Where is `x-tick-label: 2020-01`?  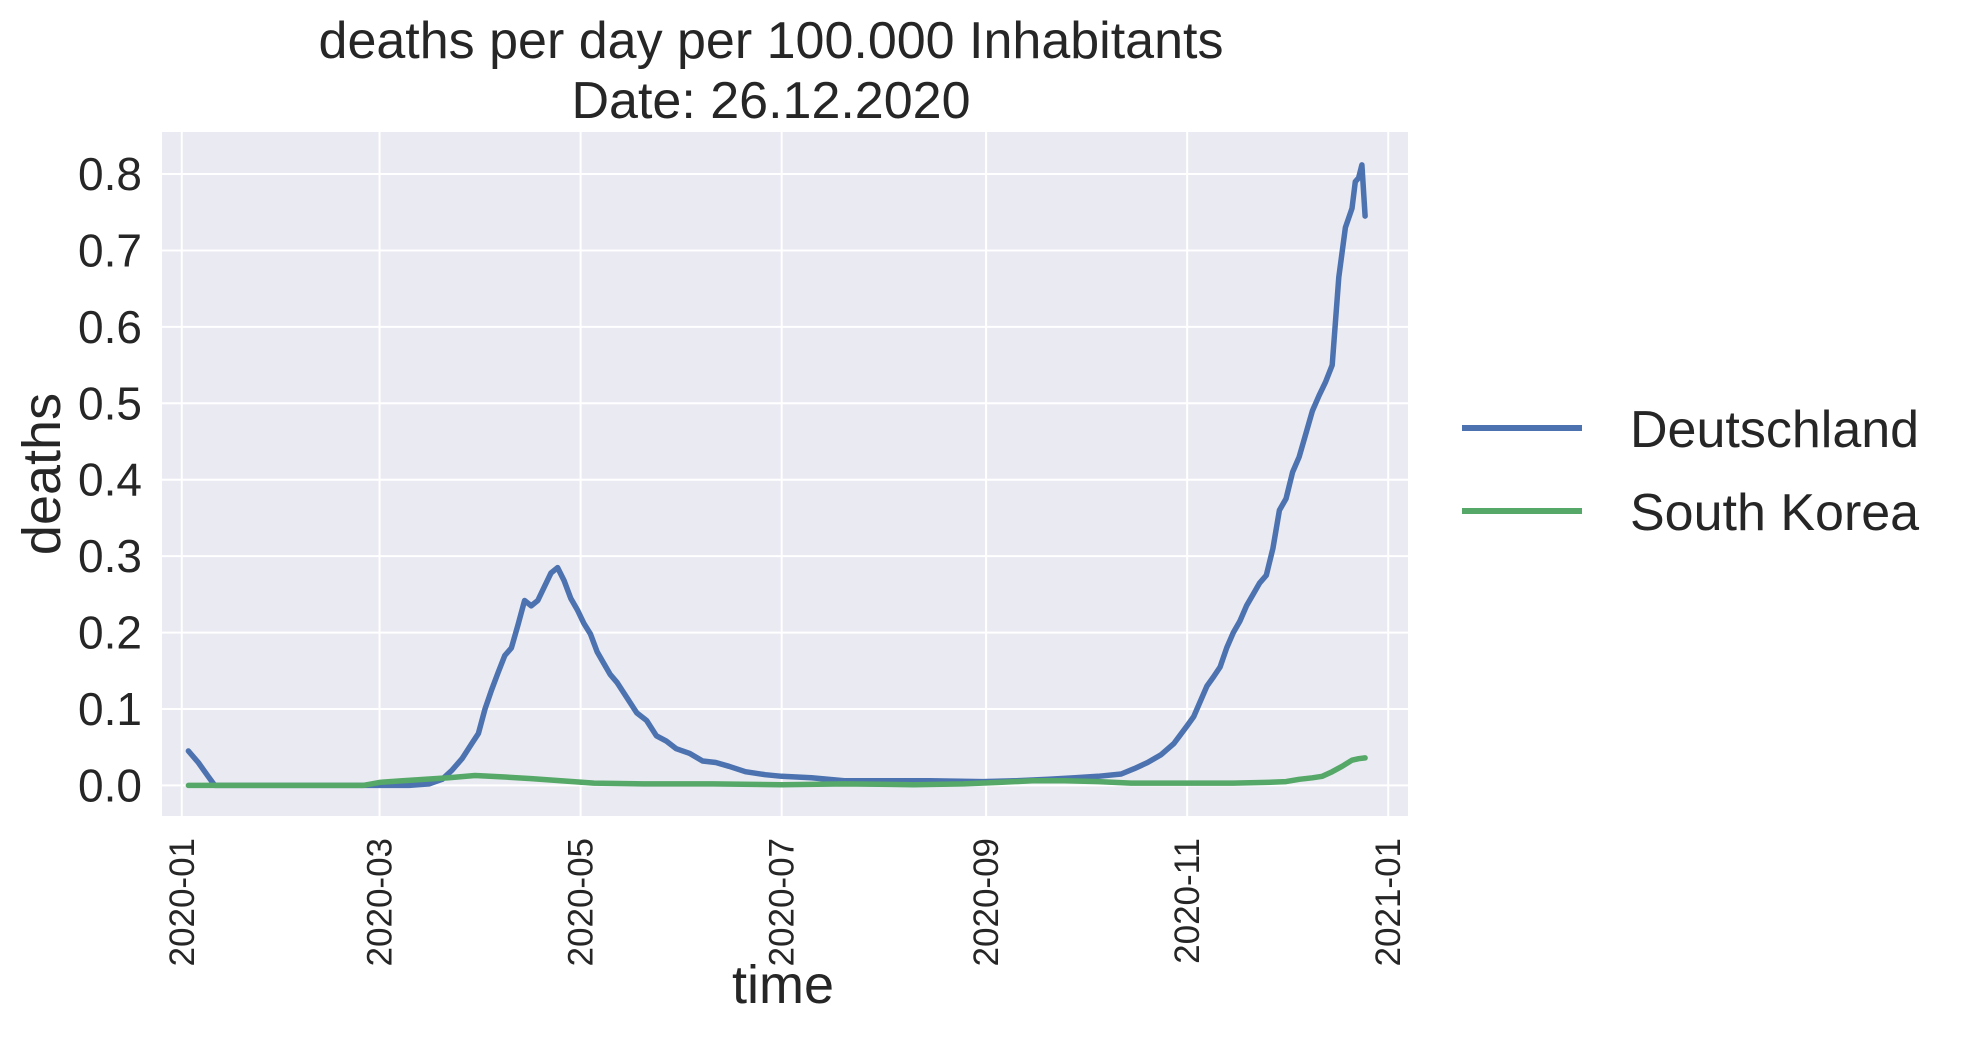
x-tick-label: 2020-01 is located at coordinates (182, 902).